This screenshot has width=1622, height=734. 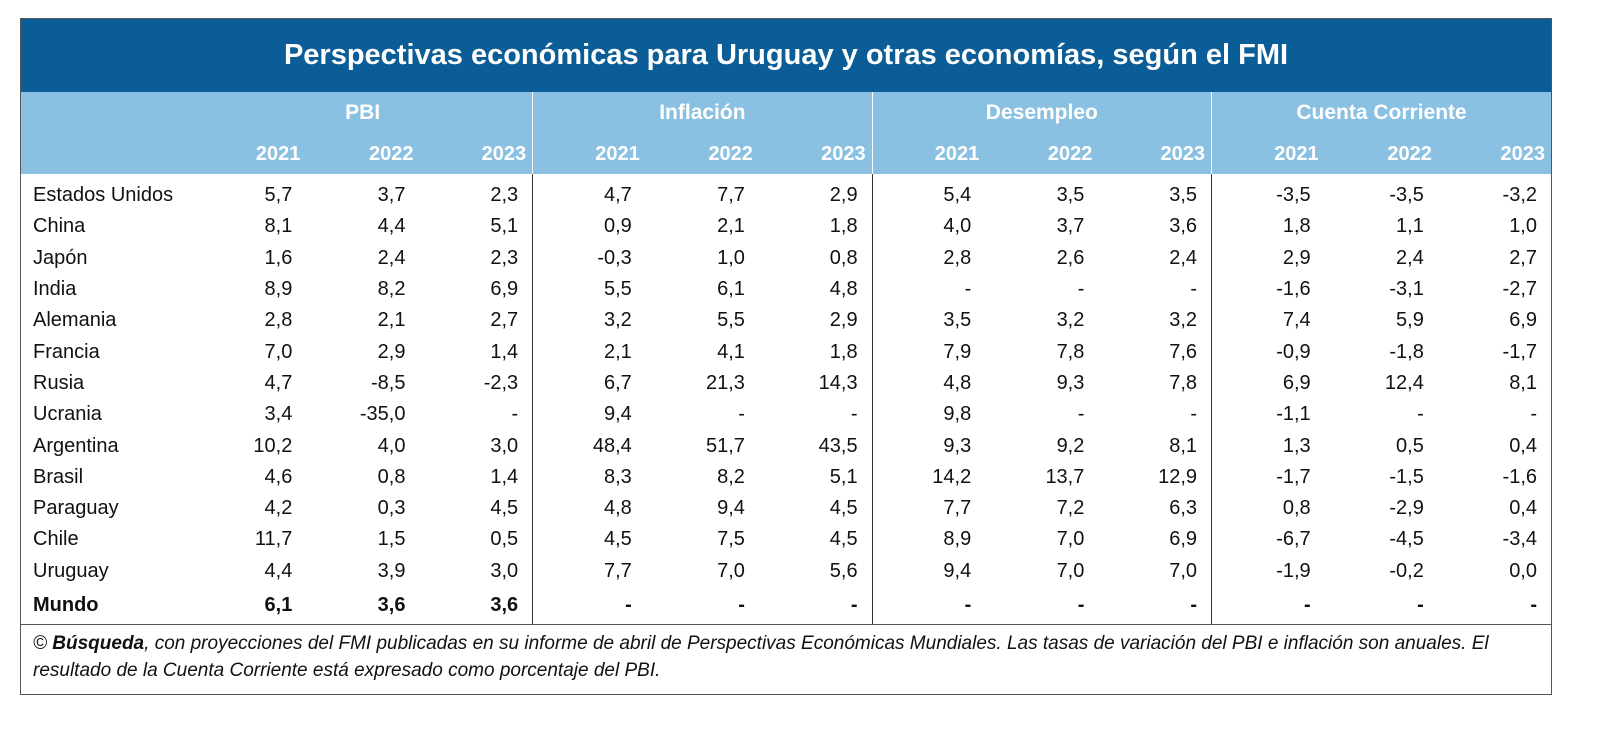 What do you see at coordinates (1406, 351) in the screenshot?
I see `table-cell: -1,8` at bounding box center [1406, 351].